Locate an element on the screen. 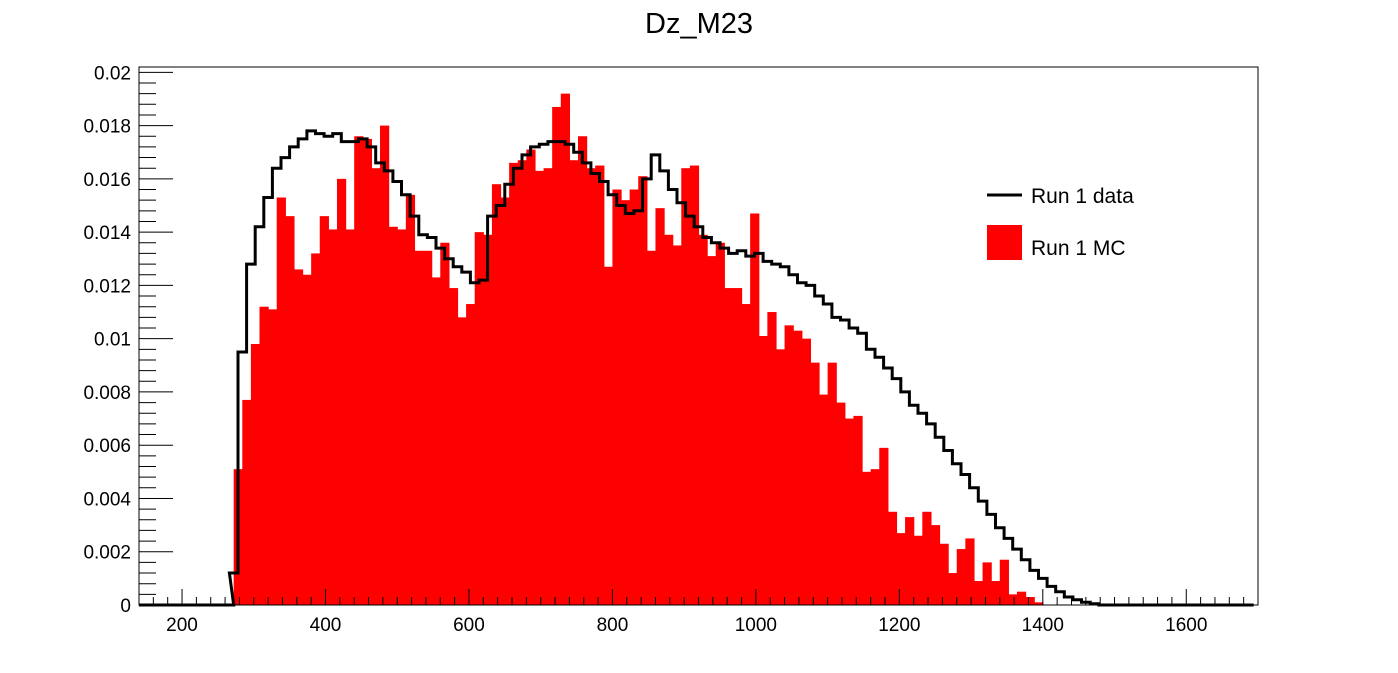  x-tick-label: 600 is located at coordinates (469, 625).